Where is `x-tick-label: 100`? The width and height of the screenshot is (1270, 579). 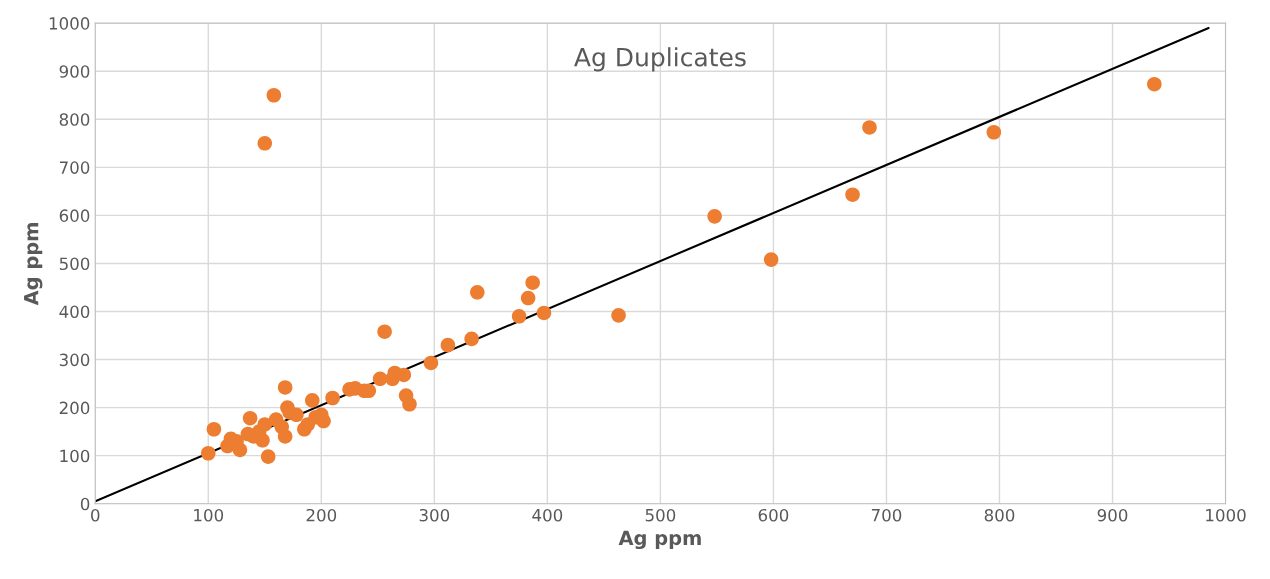 x-tick-label: 100 is located at coordinates (209, 515).